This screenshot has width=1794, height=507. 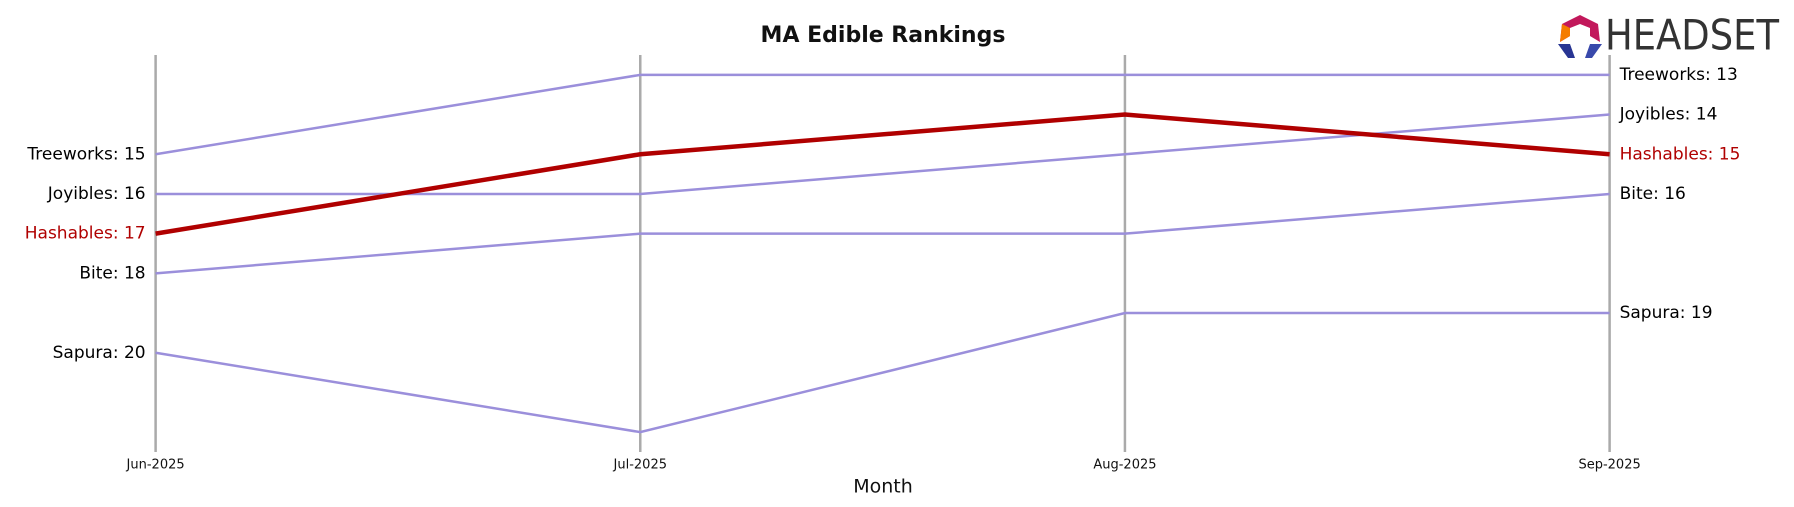 I want to click on x-tick-label: Jun-2025, so click(x=155, y=465).